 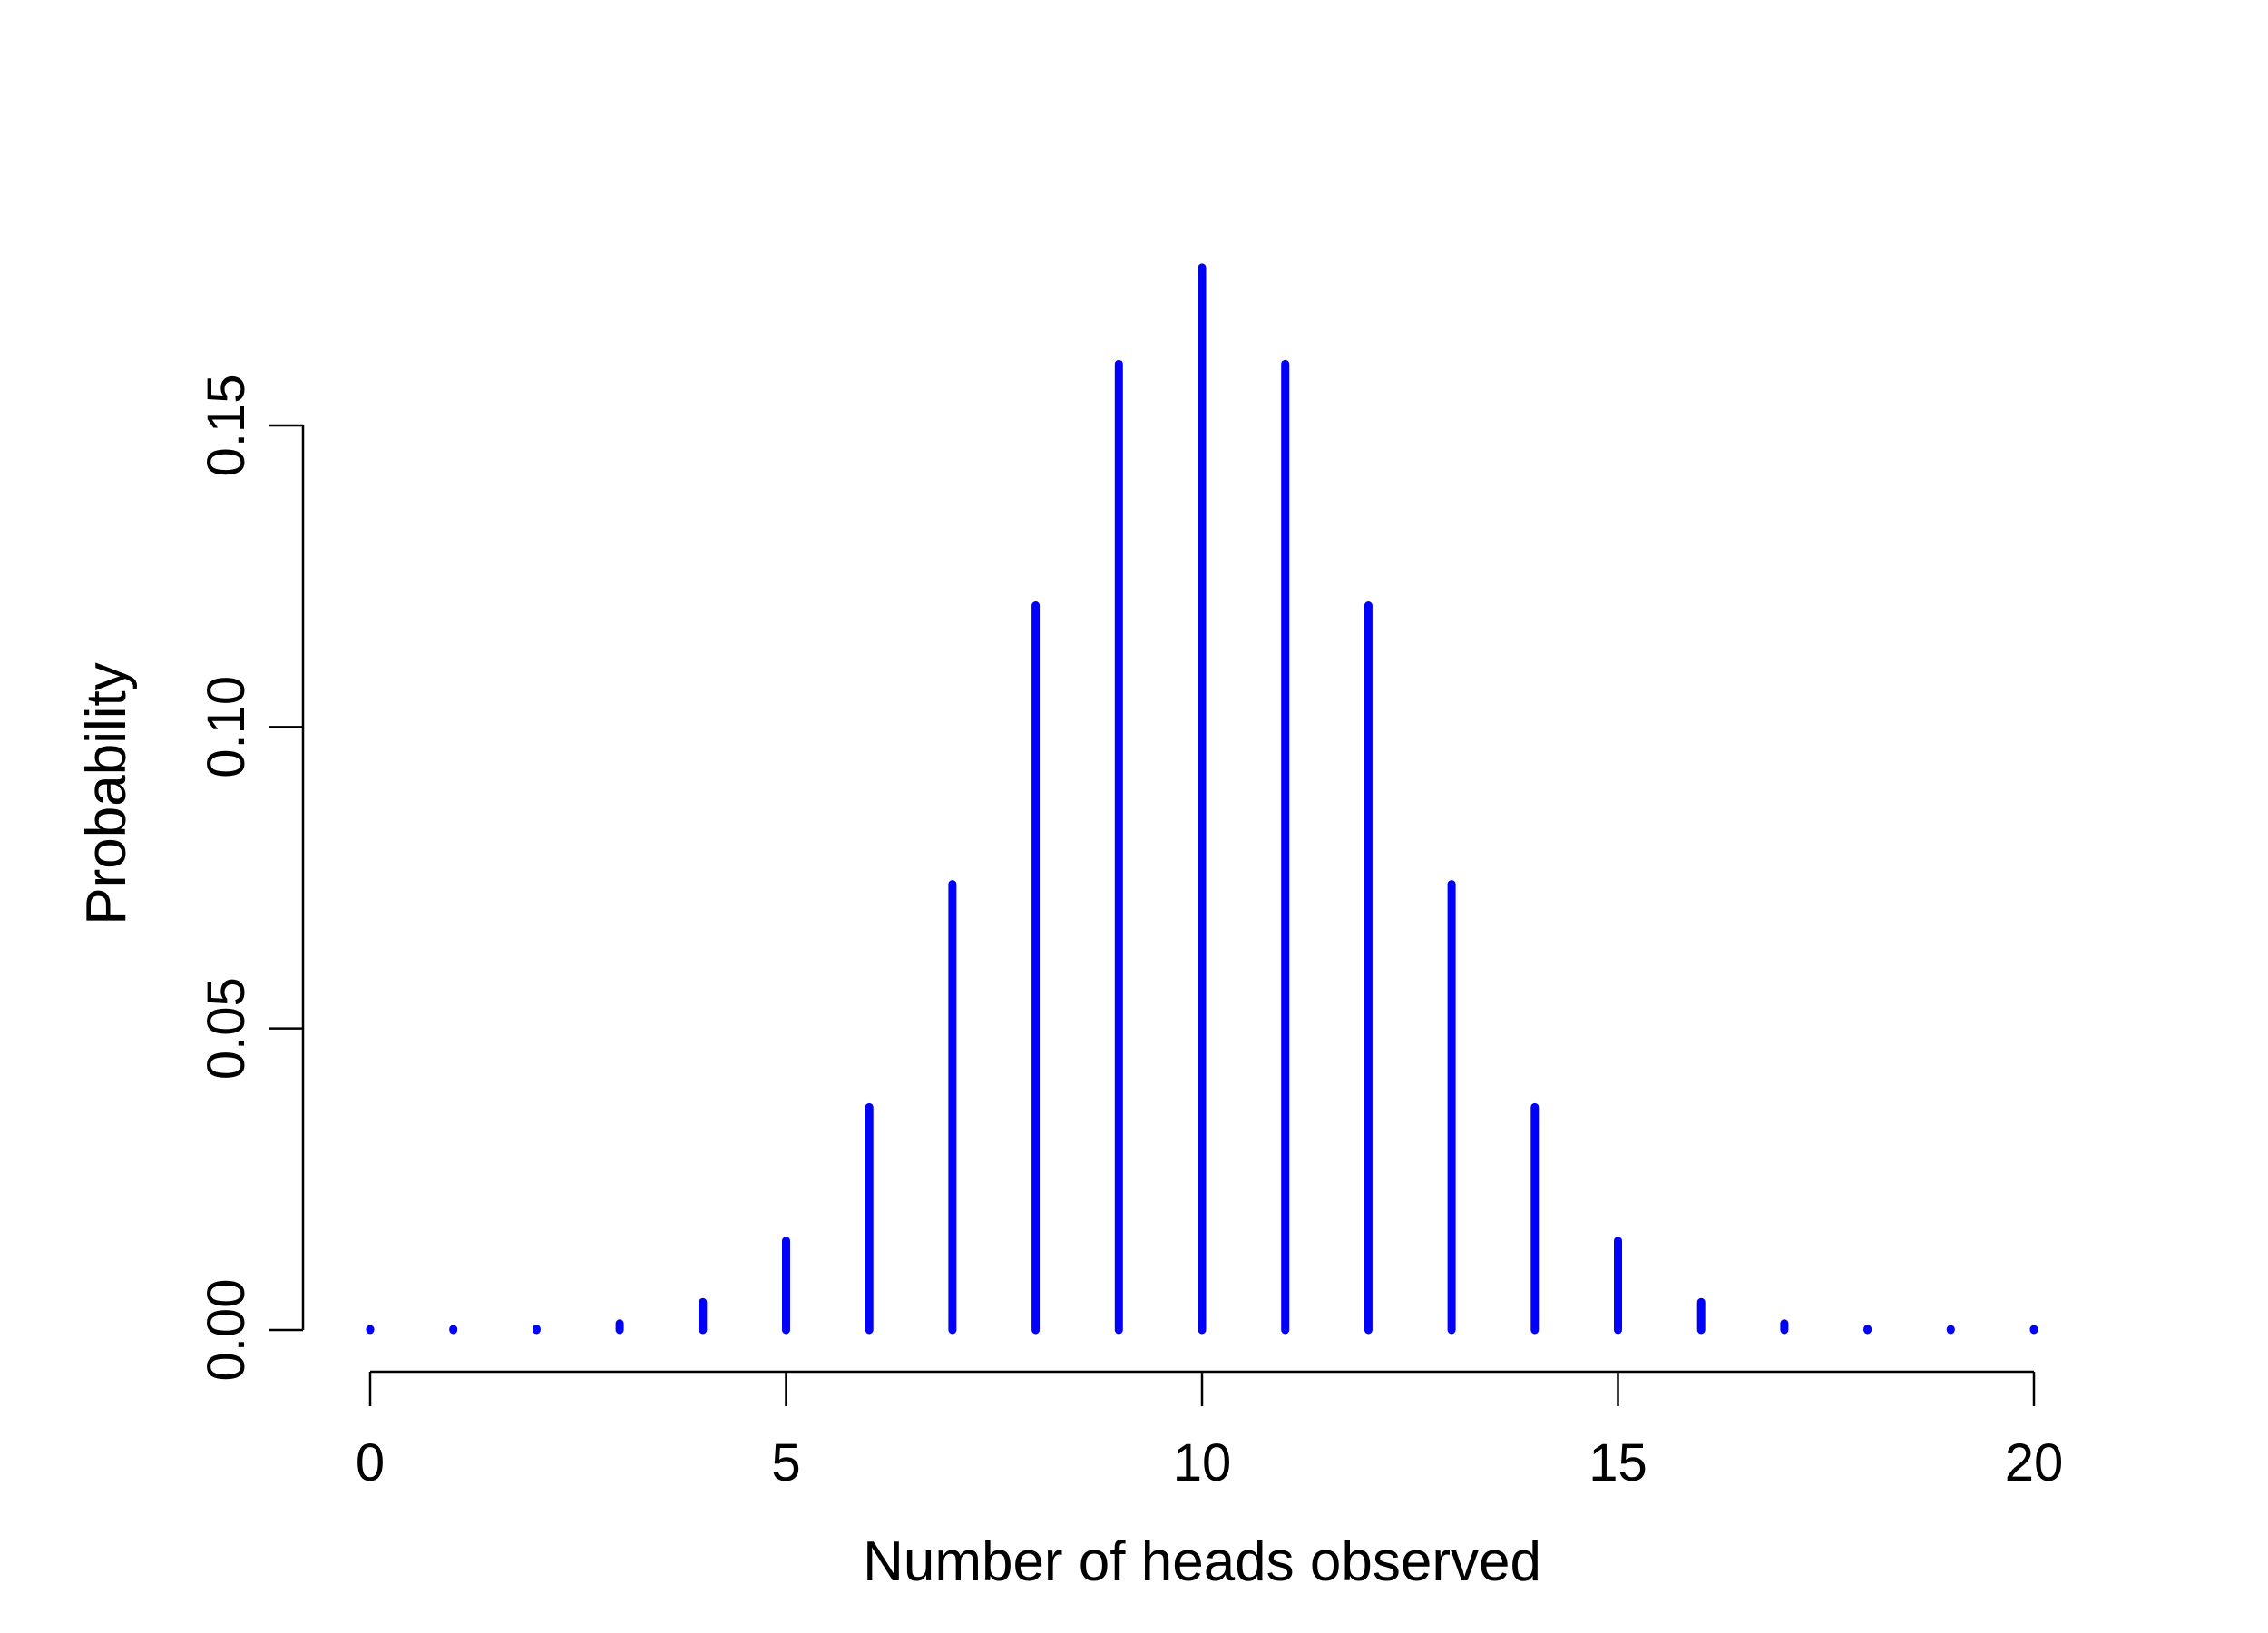 What do you see at coordinates (1618, 1462) in the screenshot?
I see `x-tick-label: 15` at bounding box center [1618, 1462].